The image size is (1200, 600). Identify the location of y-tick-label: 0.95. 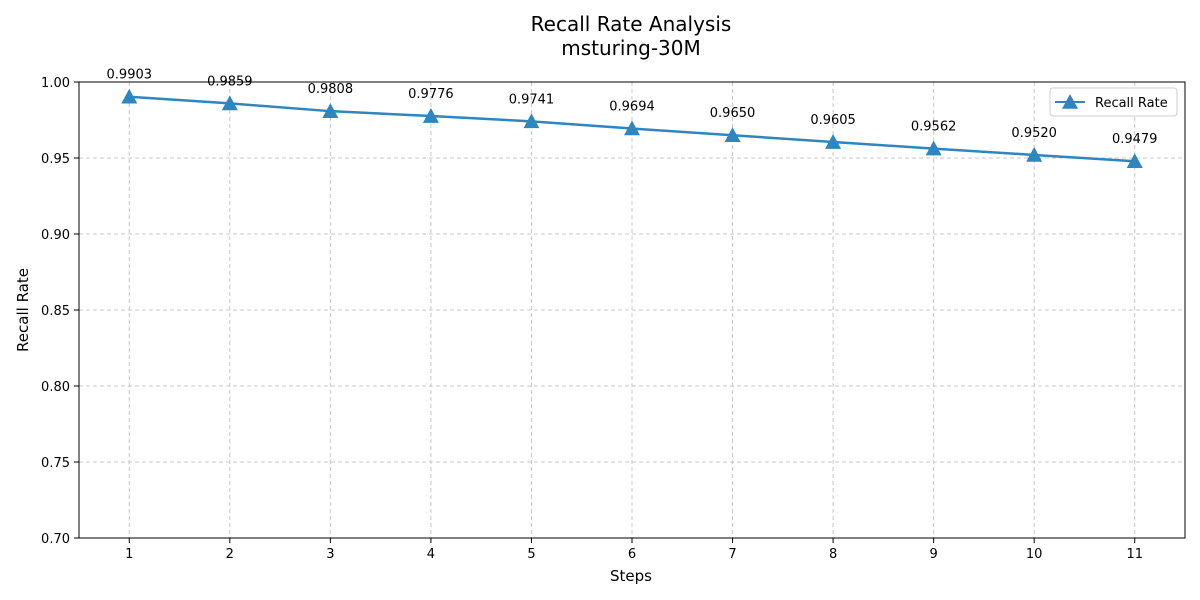
(55, 159).